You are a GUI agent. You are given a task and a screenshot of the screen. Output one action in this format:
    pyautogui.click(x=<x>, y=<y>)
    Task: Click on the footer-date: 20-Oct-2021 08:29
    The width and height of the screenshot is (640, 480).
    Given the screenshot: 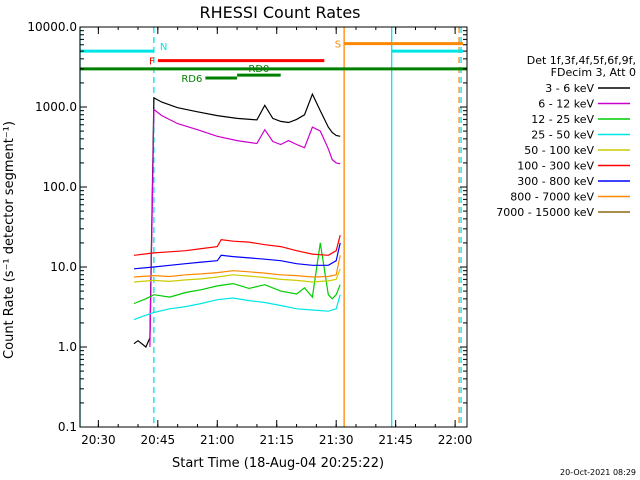 What is the action you would take?
    pyautogui.click(x=598, y=472)
    